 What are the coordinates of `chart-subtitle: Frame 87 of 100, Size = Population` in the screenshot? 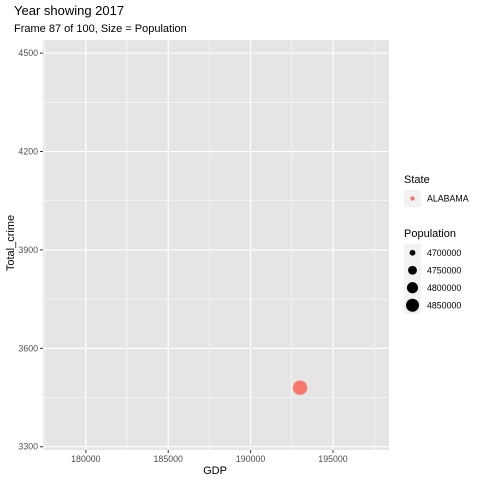 It's located at (100, 29).